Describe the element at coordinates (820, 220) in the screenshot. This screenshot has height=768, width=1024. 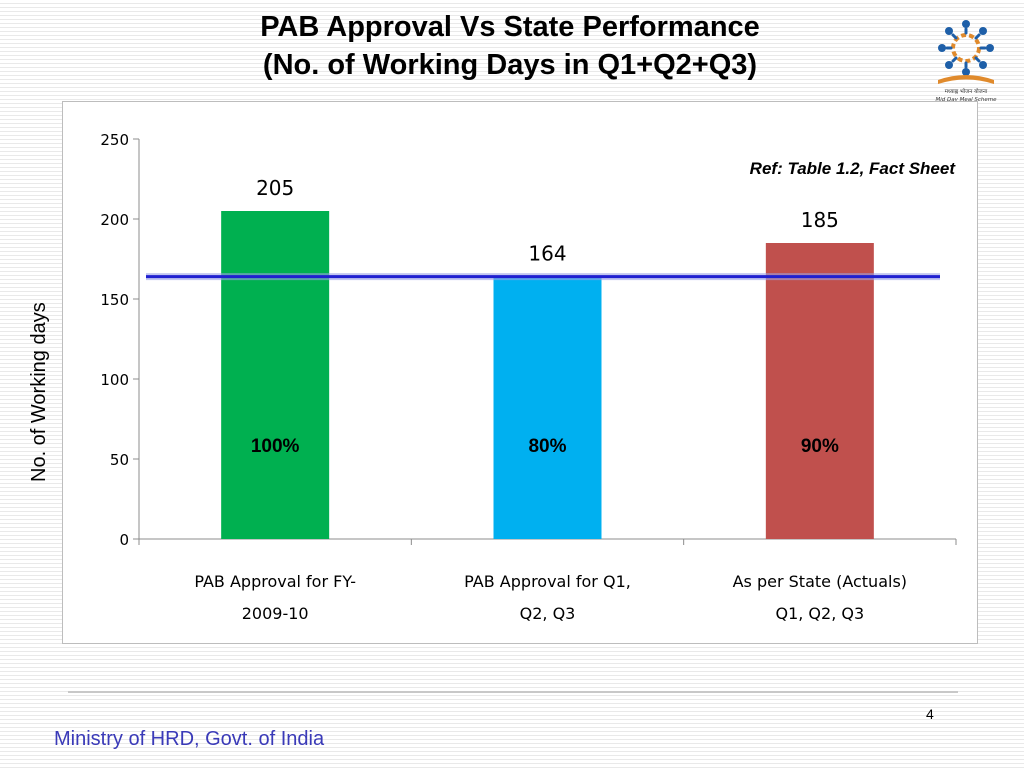
I see `bar-value-label: 185` at that location.